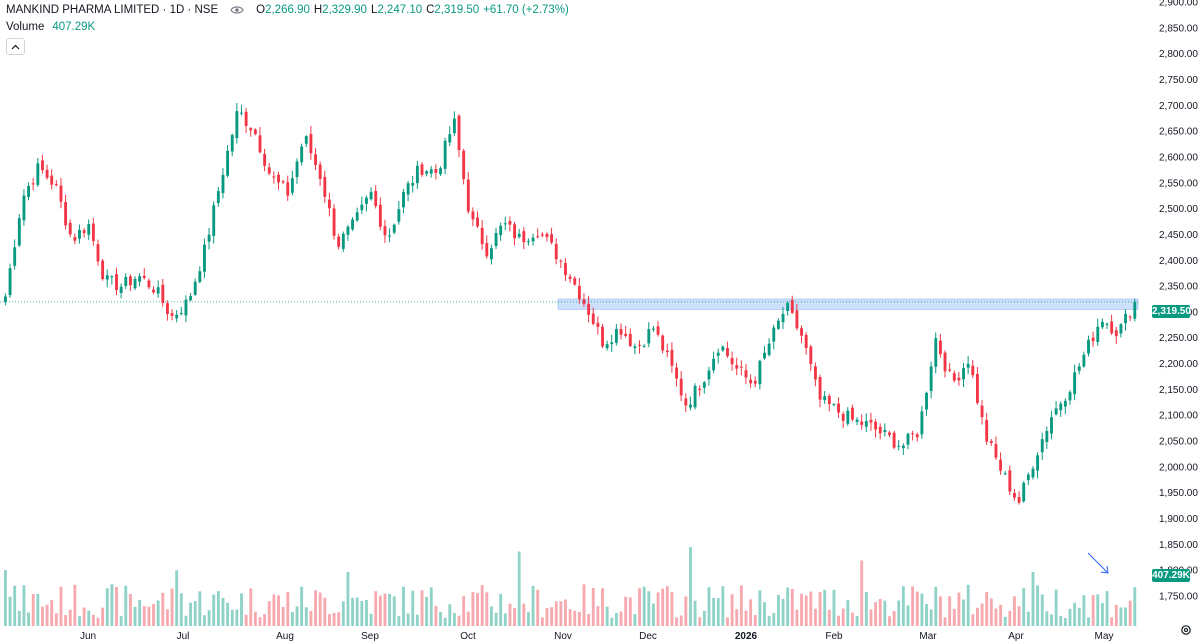 Image resolution: width=1200 pixels, height=642 pixels. Describe the element at coordinates (1186, 630) in the screenshot. I see `settings-icon` at that location.